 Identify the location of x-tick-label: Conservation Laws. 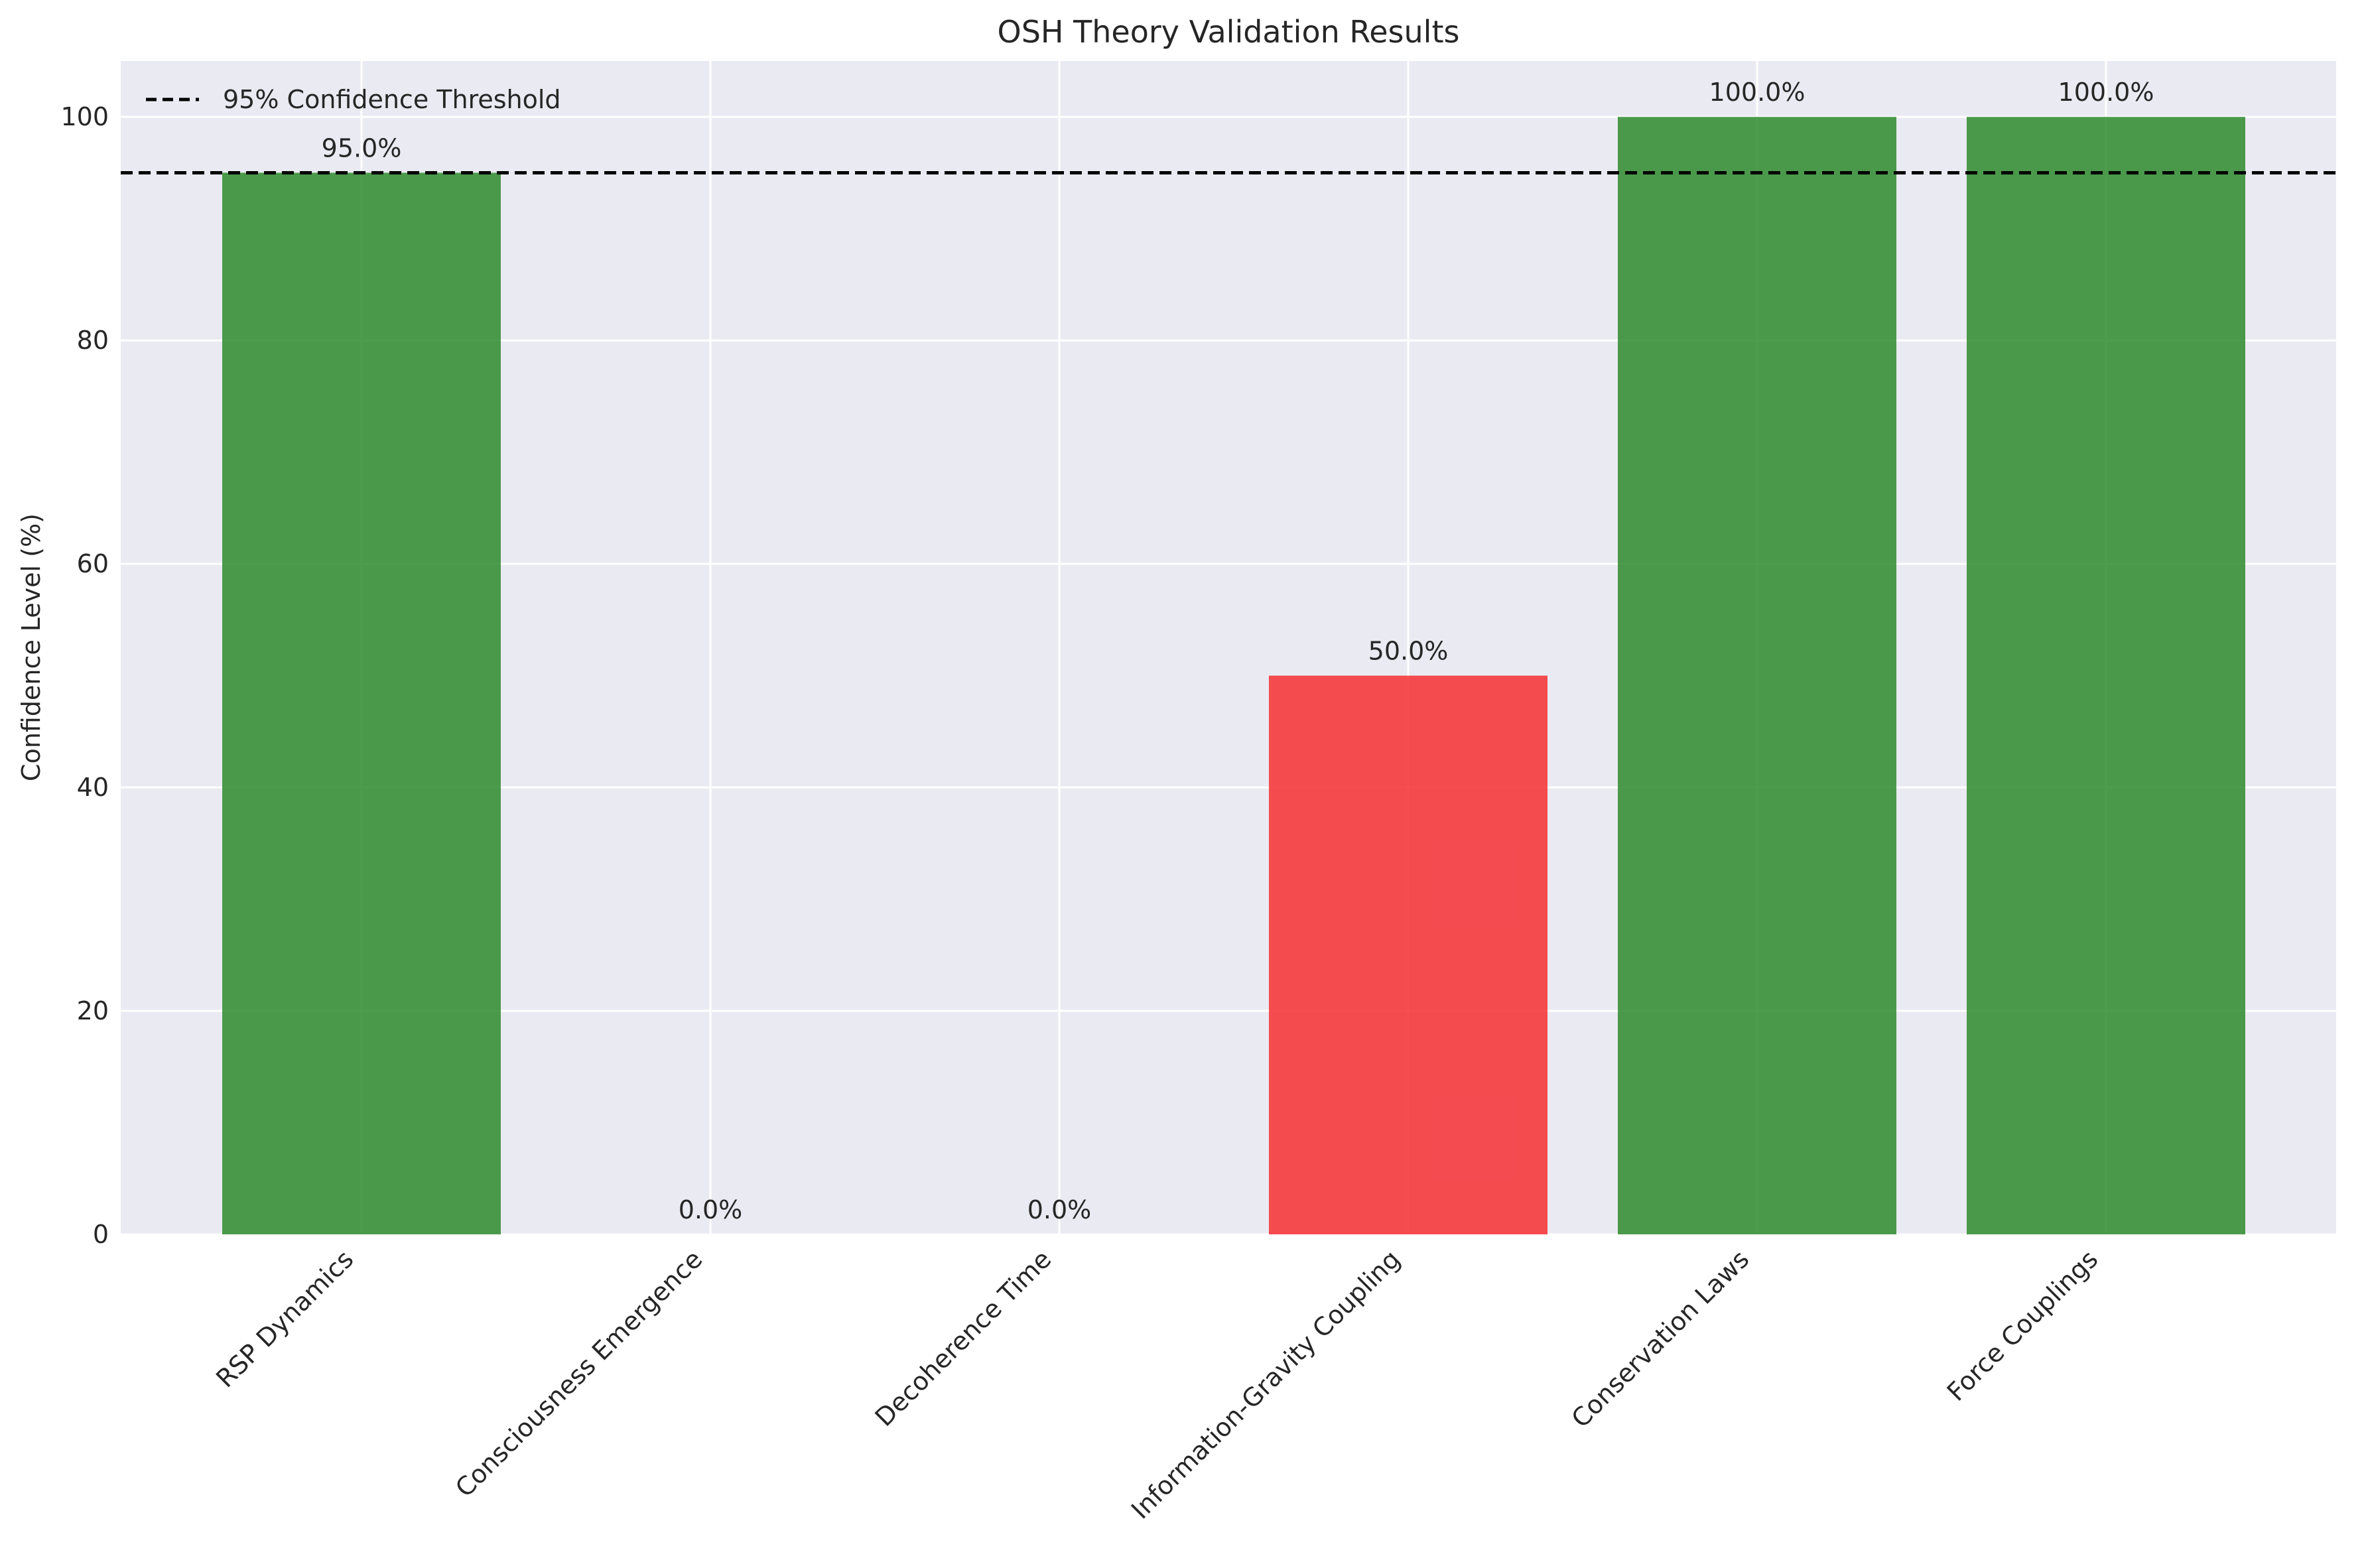
(1660, 1339).